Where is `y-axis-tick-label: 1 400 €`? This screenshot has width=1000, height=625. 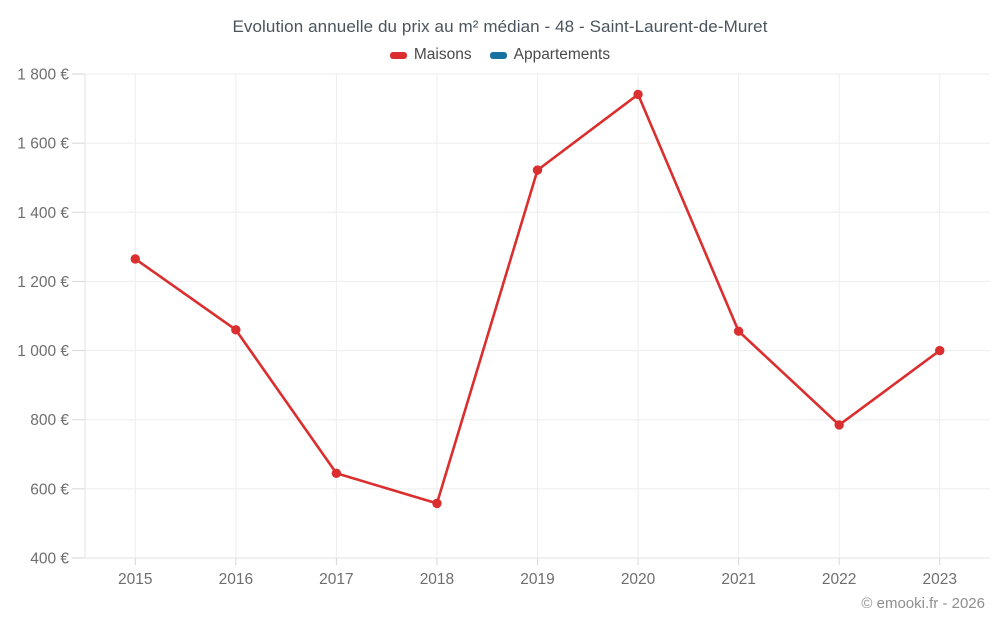
y-axis-tick-label: 1 400 € is located at coordinates (43, 213).